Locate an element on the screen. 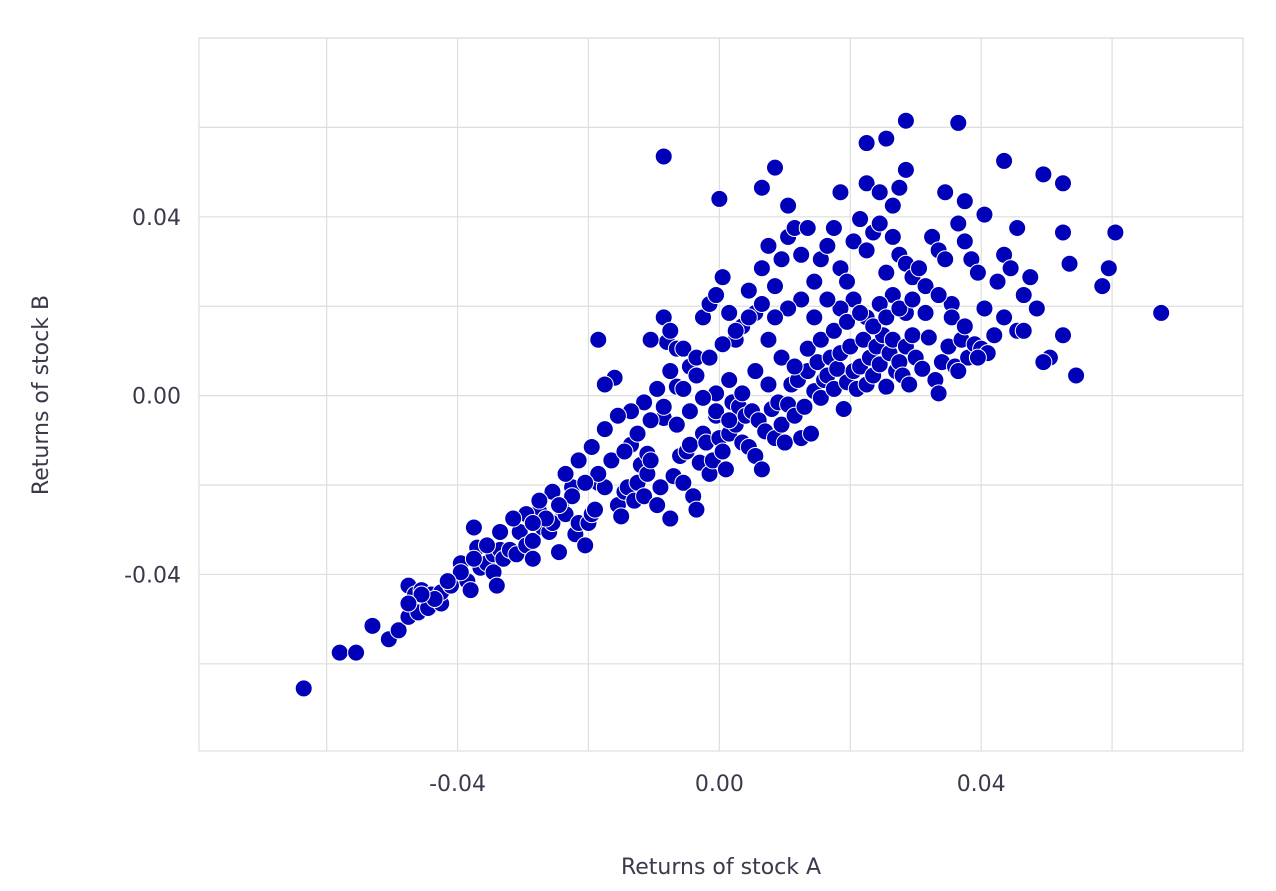 The image size is (1276, 891). y-axis-label: Returns of stock B is located at coordinates (41, 395).